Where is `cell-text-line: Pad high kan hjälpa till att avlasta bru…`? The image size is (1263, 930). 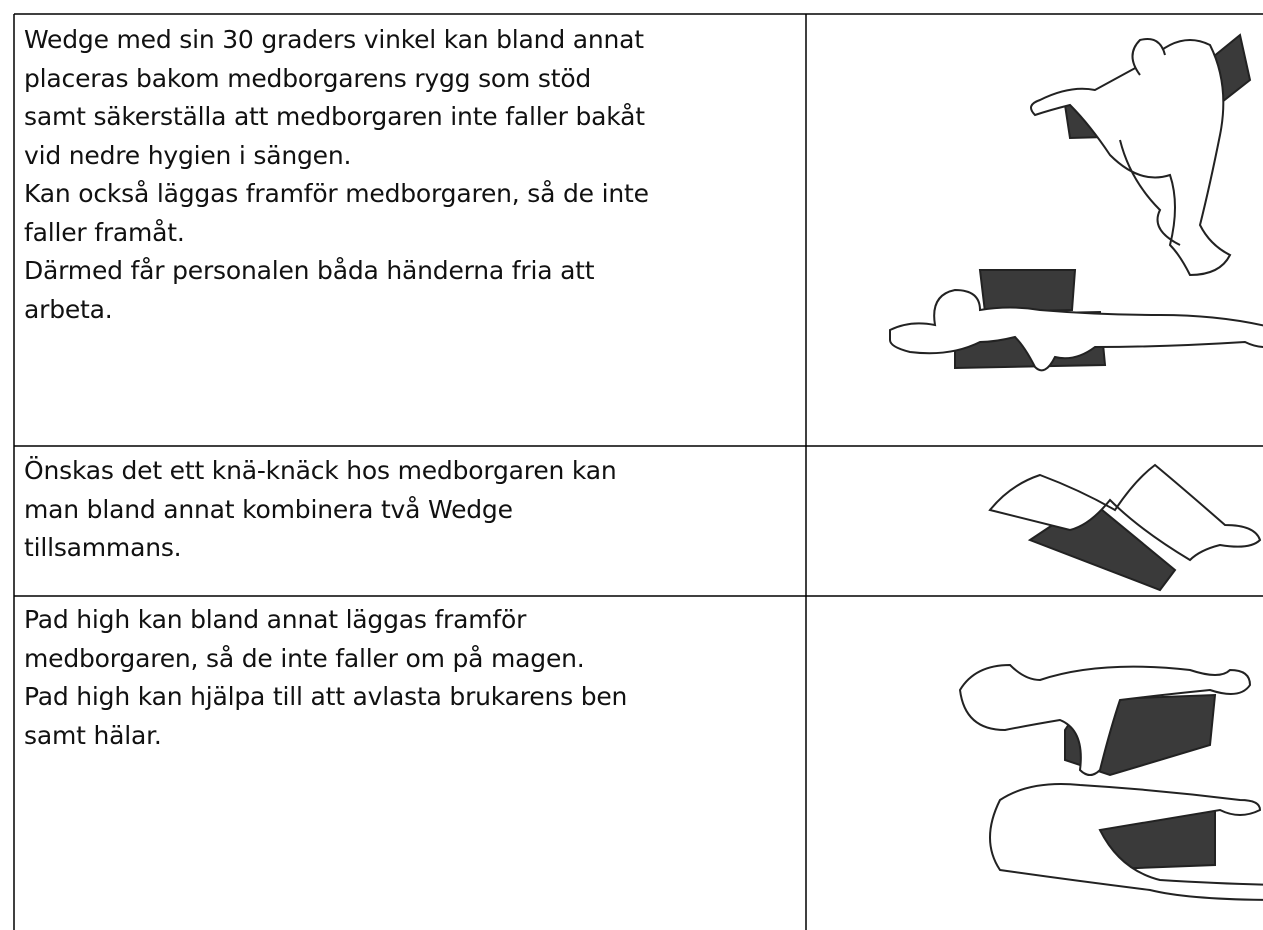 cell-text-line: Pad high kan hjälpa till att avlasta bru… is located at coordinates (326, 696).